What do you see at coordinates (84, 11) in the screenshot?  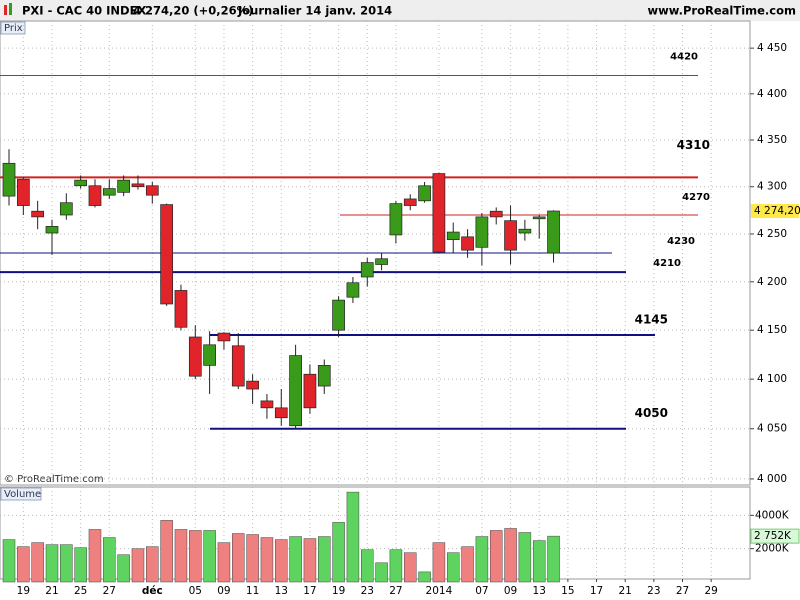 I see `symbol: PXI - CAC 40 INDEX` at bounding box center [84, 11].